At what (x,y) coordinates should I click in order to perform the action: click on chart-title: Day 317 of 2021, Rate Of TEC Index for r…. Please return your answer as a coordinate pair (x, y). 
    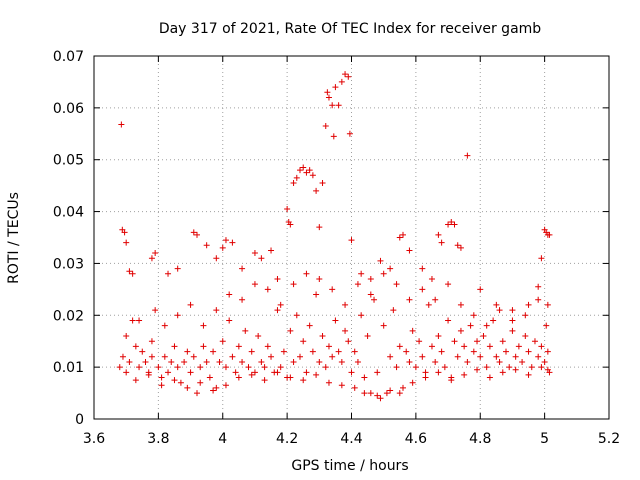
    Looking at the image, I should click on (350, 29).